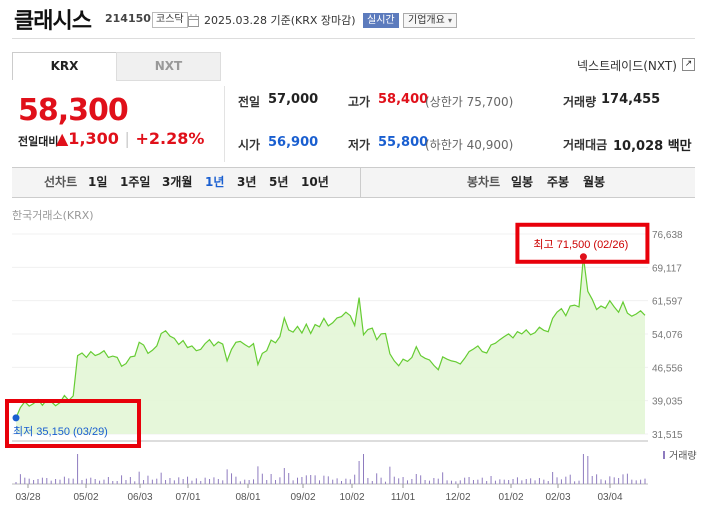 Image resolution: width=707 pixels, height=511 pixels. I want to click on stock-name: 클래시스, so click(53, 21).